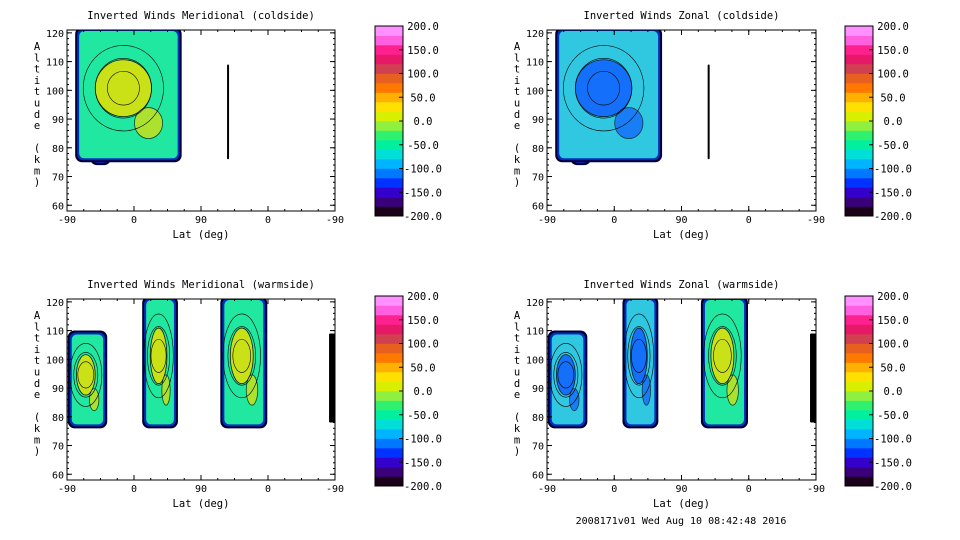 The width and height of the screenshot is (960, 540). Describe the element at coordinates (423, 27) in the screenshot. I see `colorbar-label: 200.0` at that location.